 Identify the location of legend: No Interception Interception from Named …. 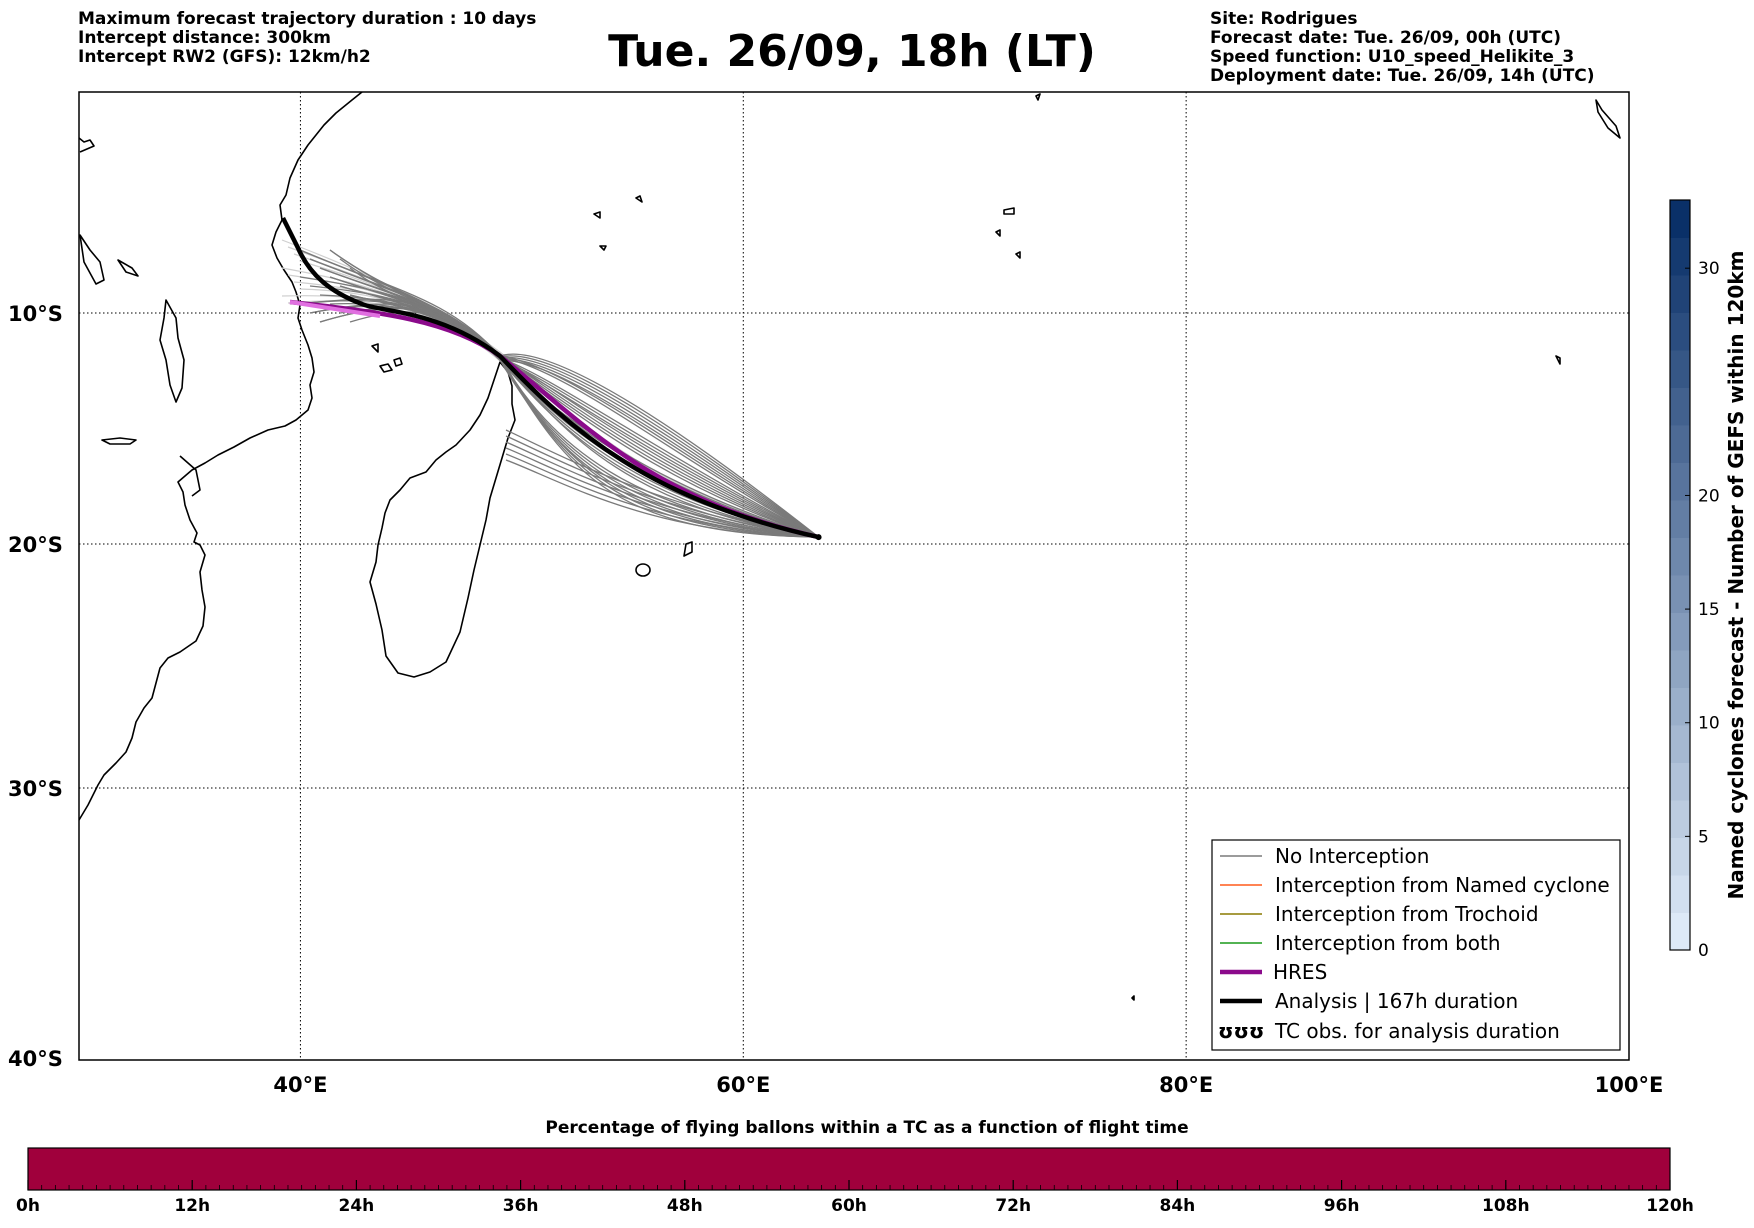
(1416, 945).